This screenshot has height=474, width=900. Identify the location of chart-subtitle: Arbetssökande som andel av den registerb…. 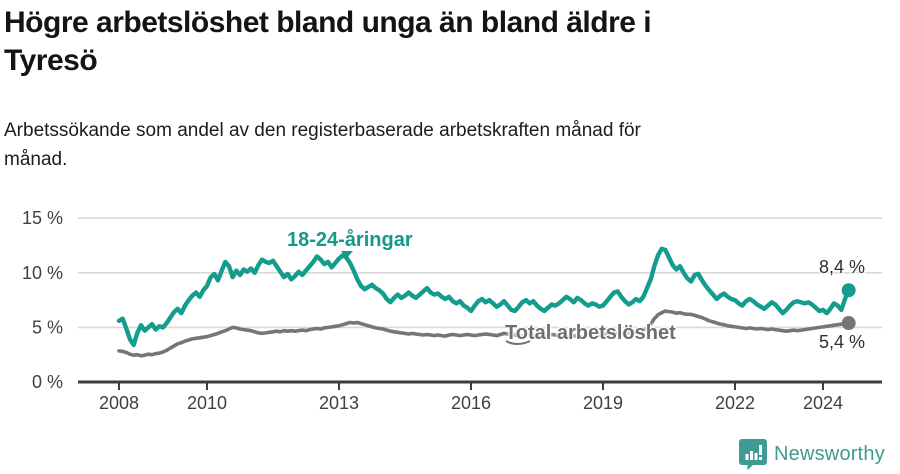
(434, 145).